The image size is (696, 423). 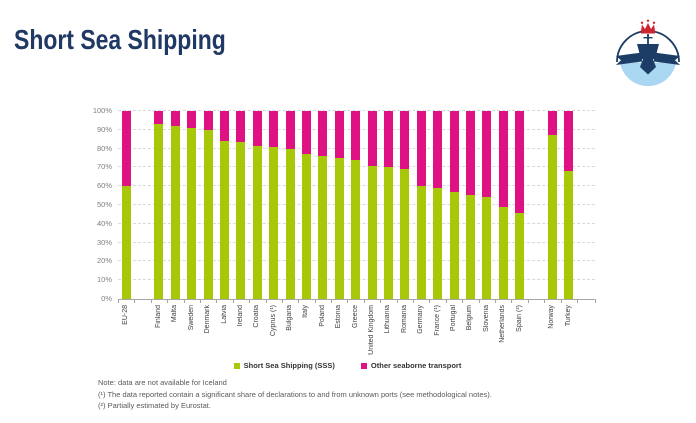 What do you see at coordinates (290, 318) in the screenshot?
I see `x-axis-label: Bulgaria` at bounding box center [290, 318].